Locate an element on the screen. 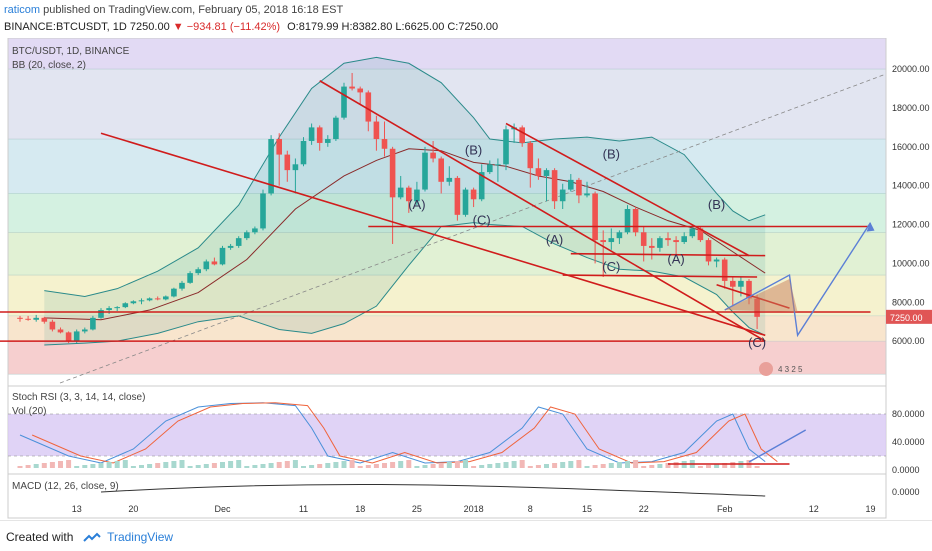 The width and height of the screenshot is (932, 551). author-link: raticom is located at coordinates (22, 10).